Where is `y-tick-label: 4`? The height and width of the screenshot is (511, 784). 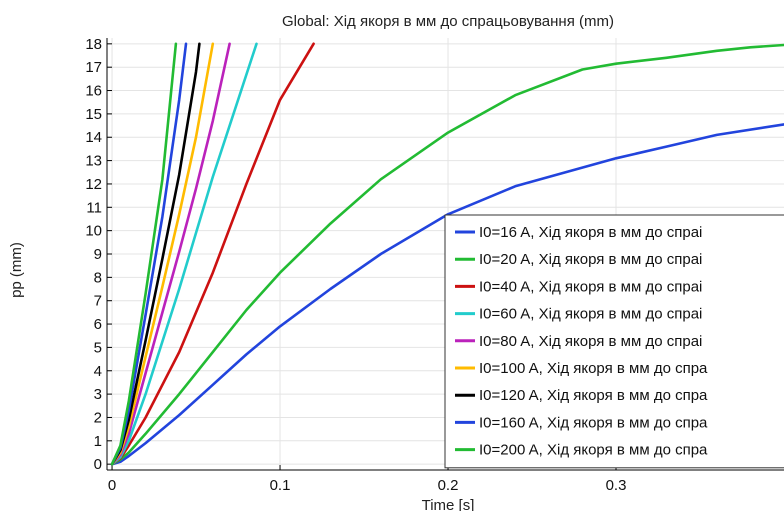 y-tick-label: 4 is located at coordinates (98, 371).